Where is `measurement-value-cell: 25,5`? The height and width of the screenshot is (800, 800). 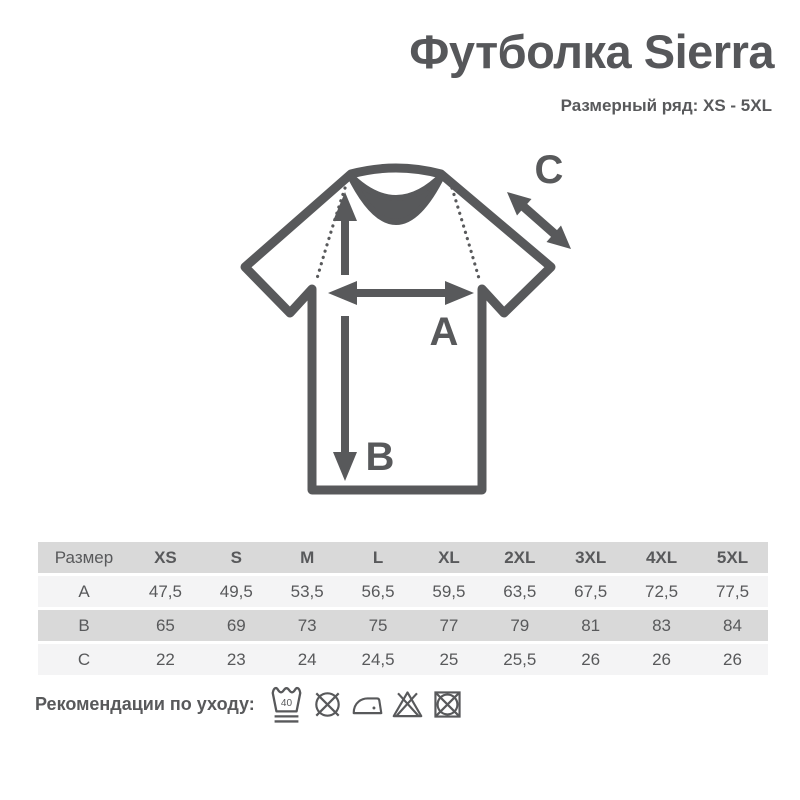
measurement-value-cell: 25,5 is located at coordinates (520, 659).